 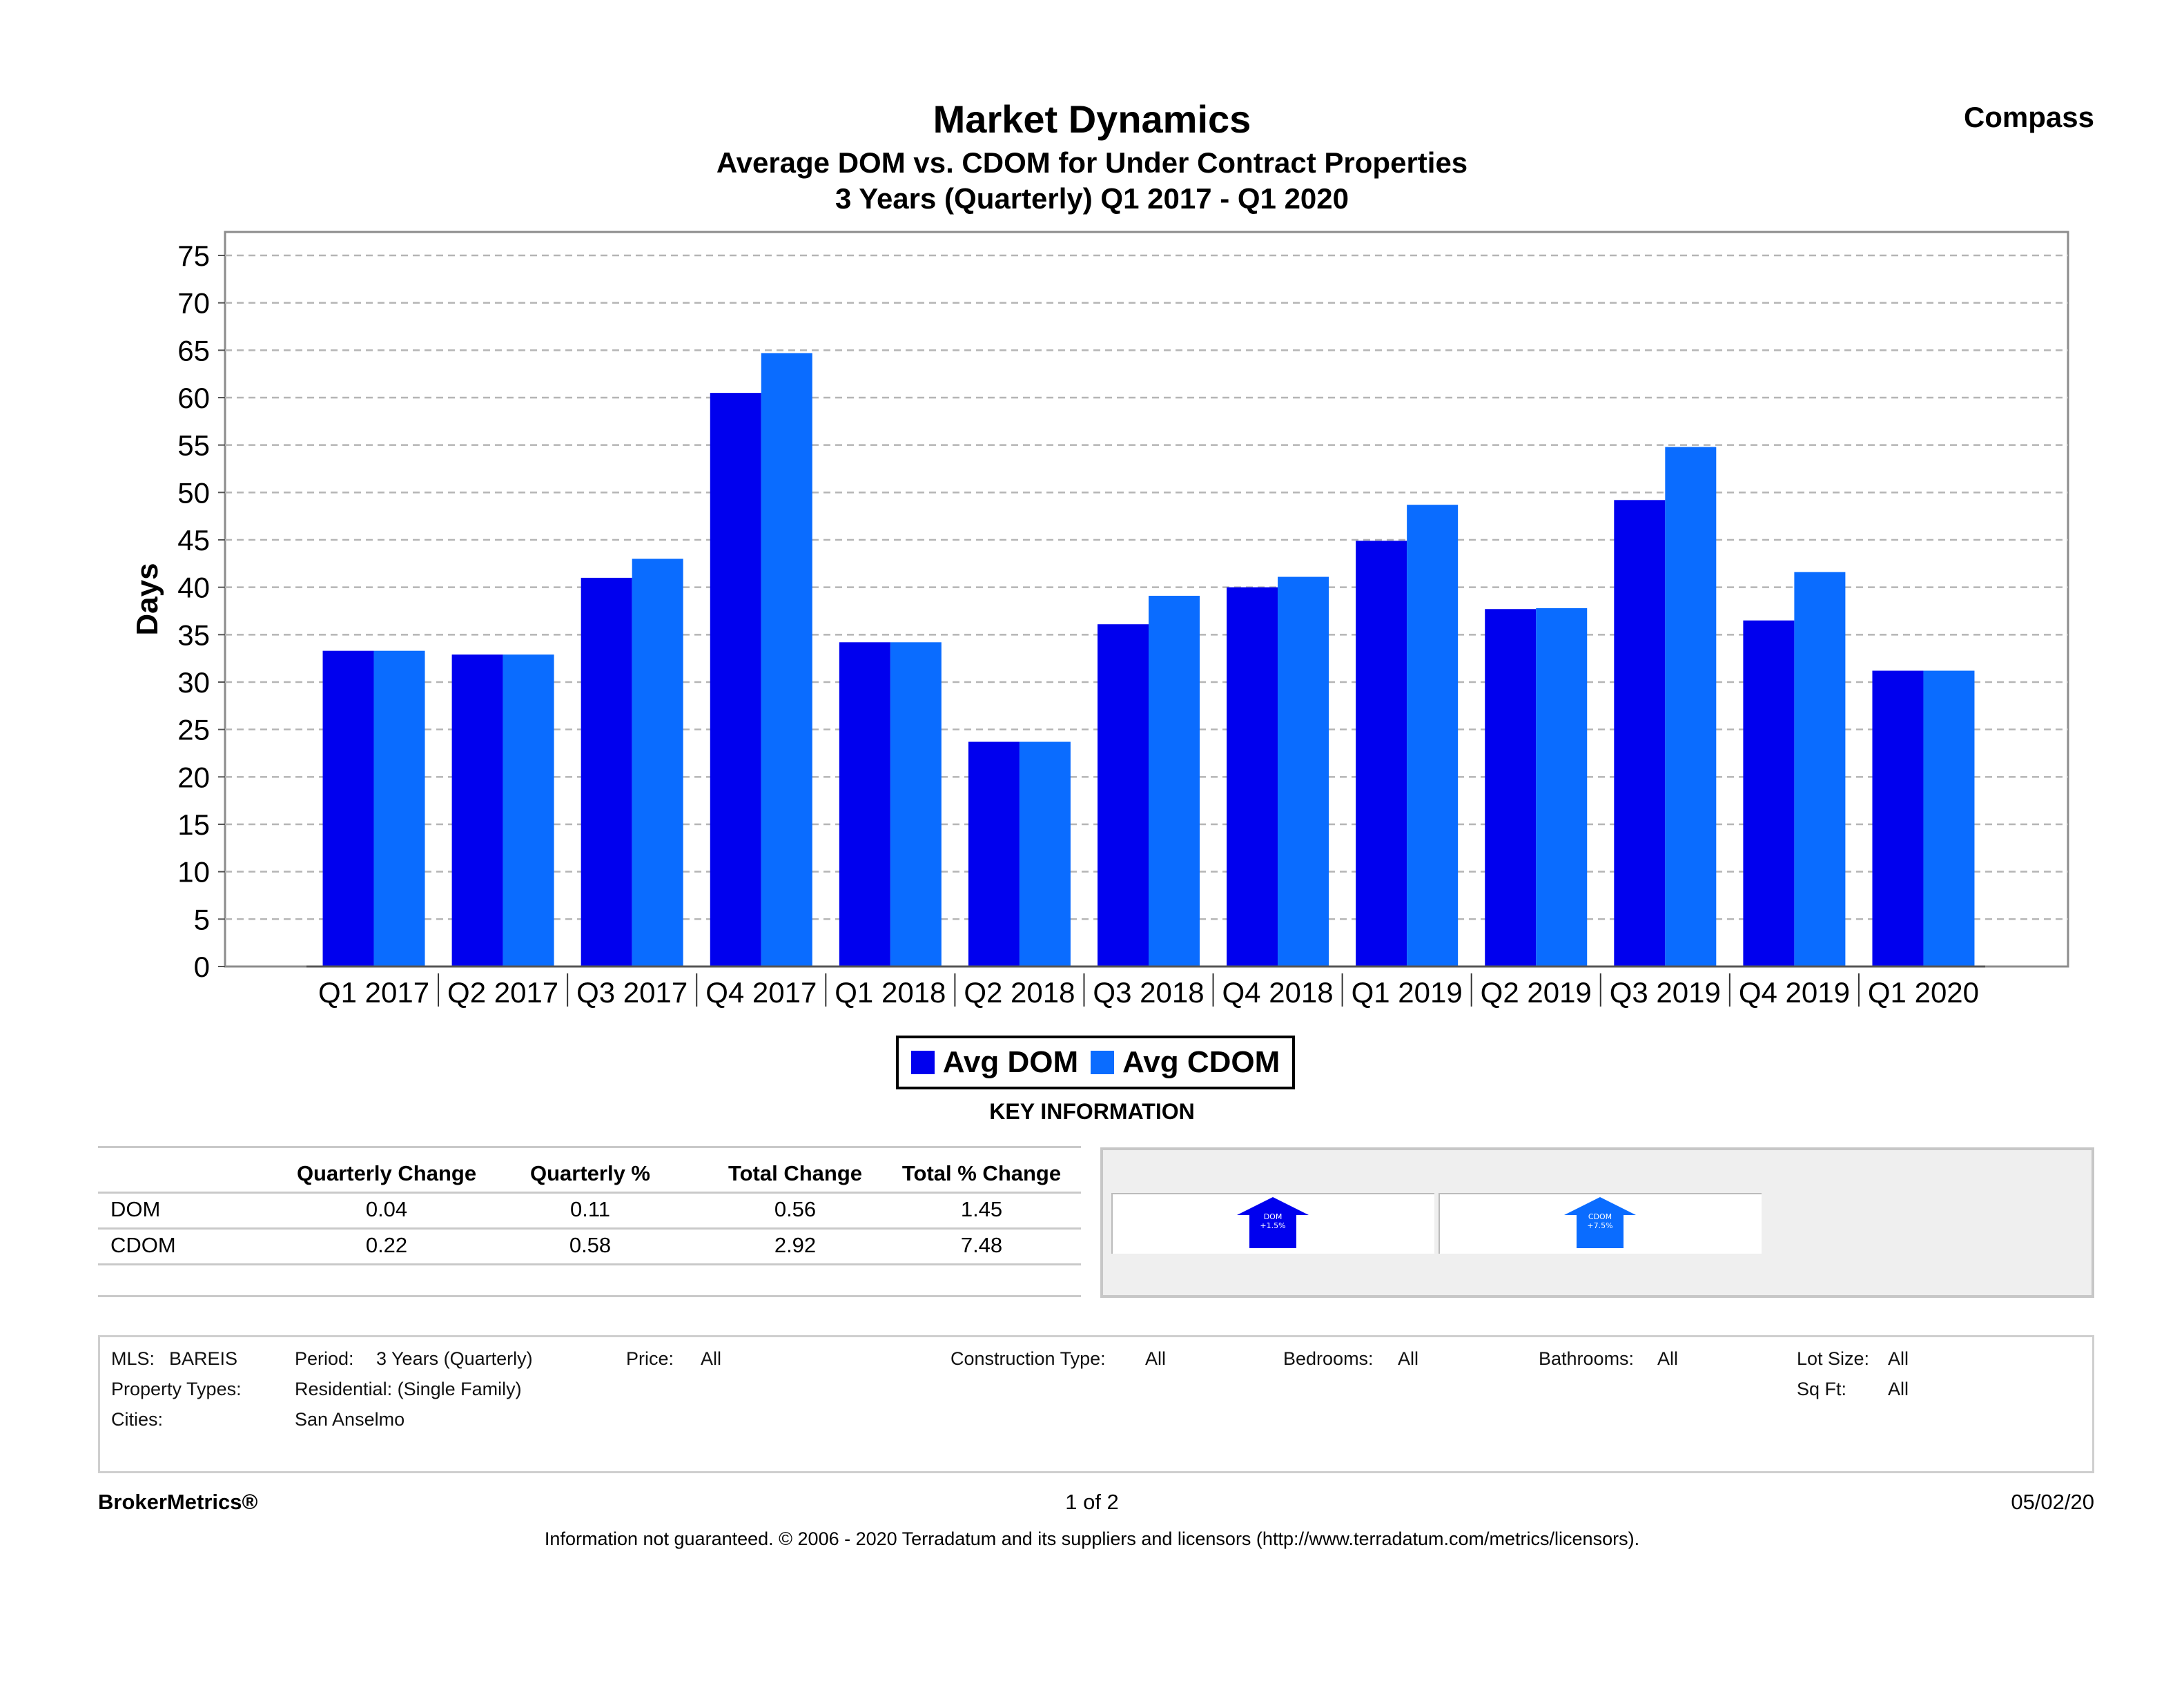 What do you see at coordinates (386, 1173) in the screenshot?
I see `header-quarterly-change: Quarterly Change` at bounding box center [386, 1173].